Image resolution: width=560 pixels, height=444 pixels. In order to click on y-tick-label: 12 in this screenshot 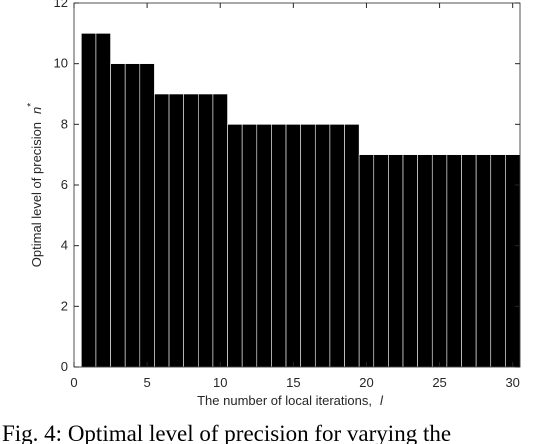, I will do `click(61, 5)`.